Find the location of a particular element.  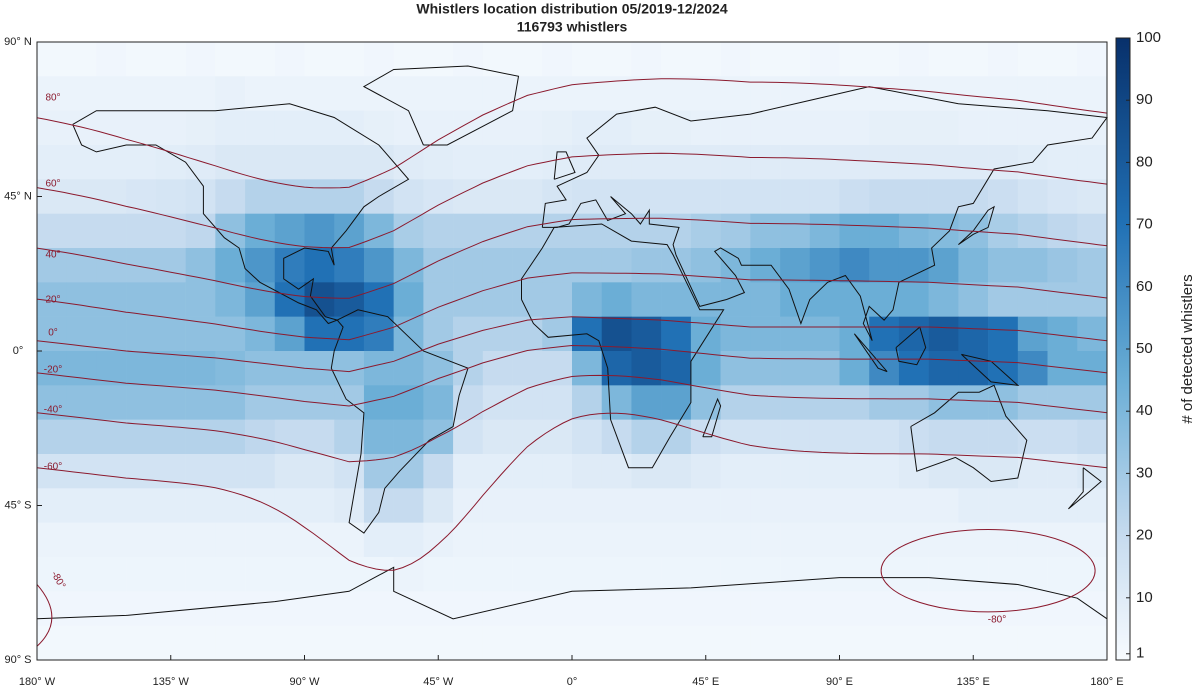

colorbar-tick-label: 90 is located at coordinates (1144, 99).